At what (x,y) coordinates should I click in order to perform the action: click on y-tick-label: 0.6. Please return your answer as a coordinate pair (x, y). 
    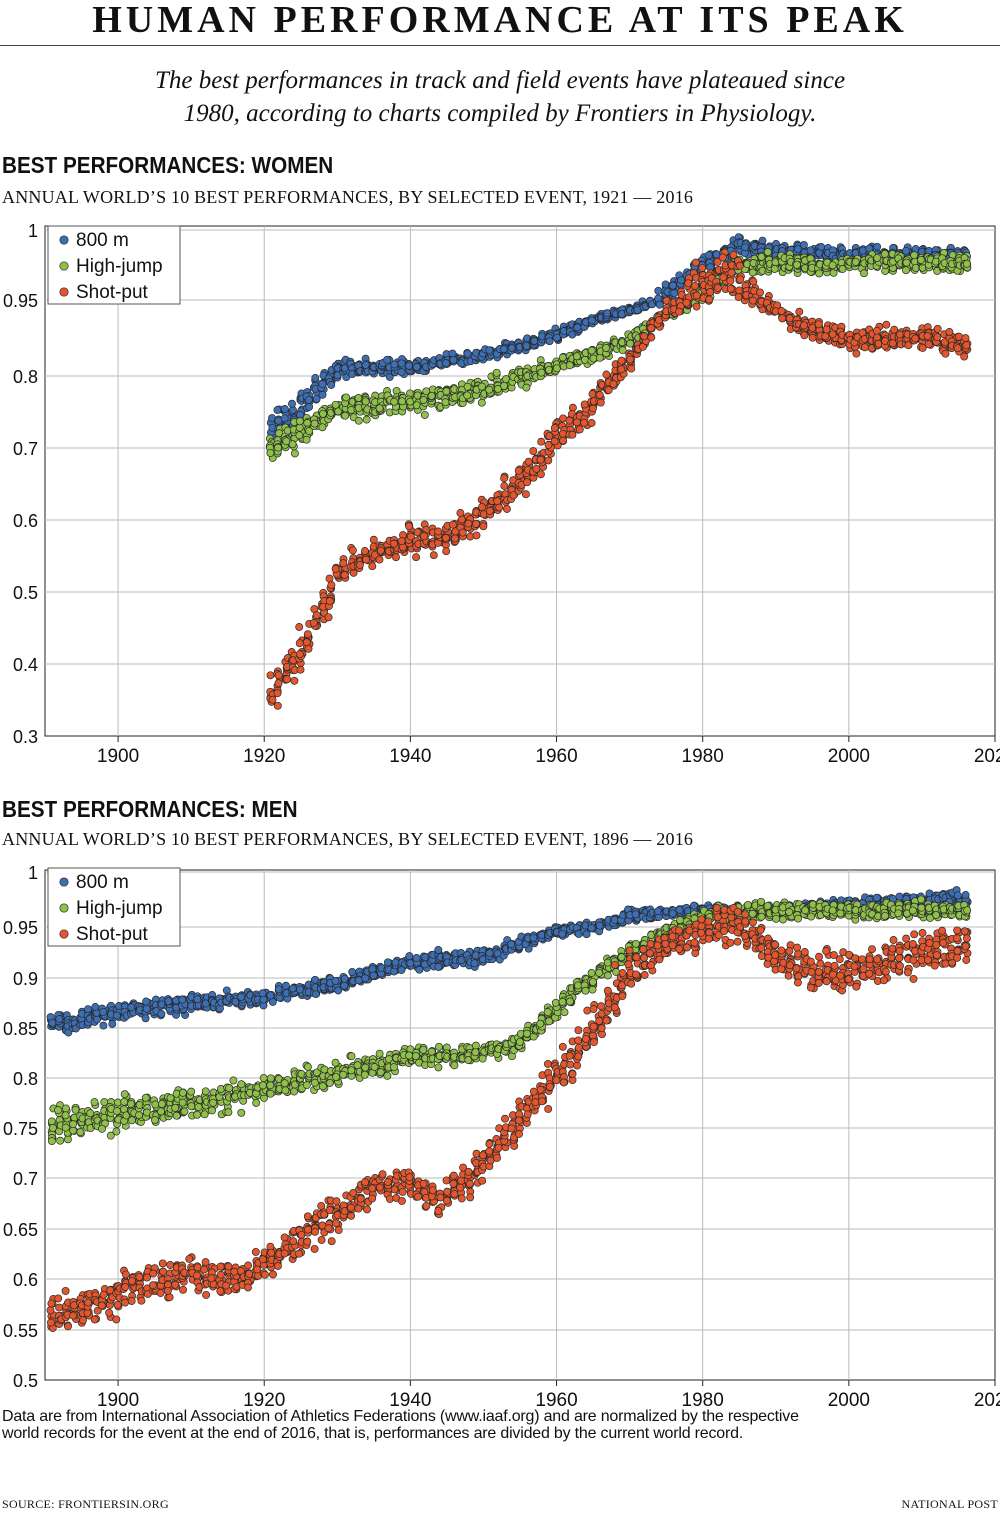
    Looking at the image, I should click on (25, 521).